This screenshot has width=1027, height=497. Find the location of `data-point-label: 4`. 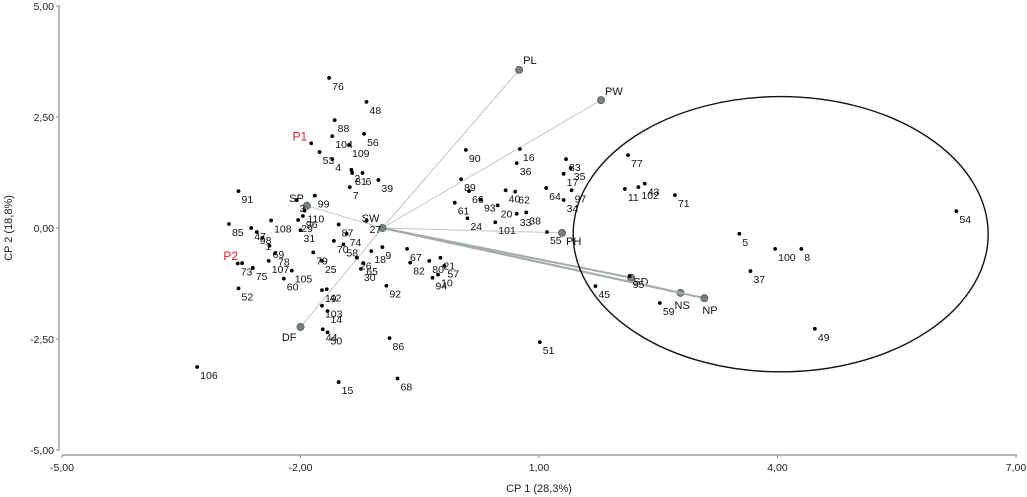

data-point-label: 4 is located at coordinates (338, 168).